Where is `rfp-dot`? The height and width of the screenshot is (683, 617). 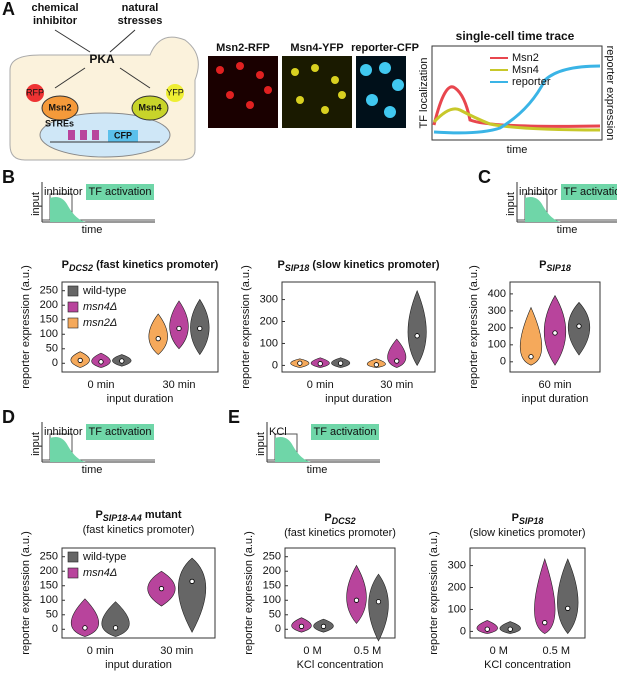
rfp-dot is located at coordinates (35, 93).